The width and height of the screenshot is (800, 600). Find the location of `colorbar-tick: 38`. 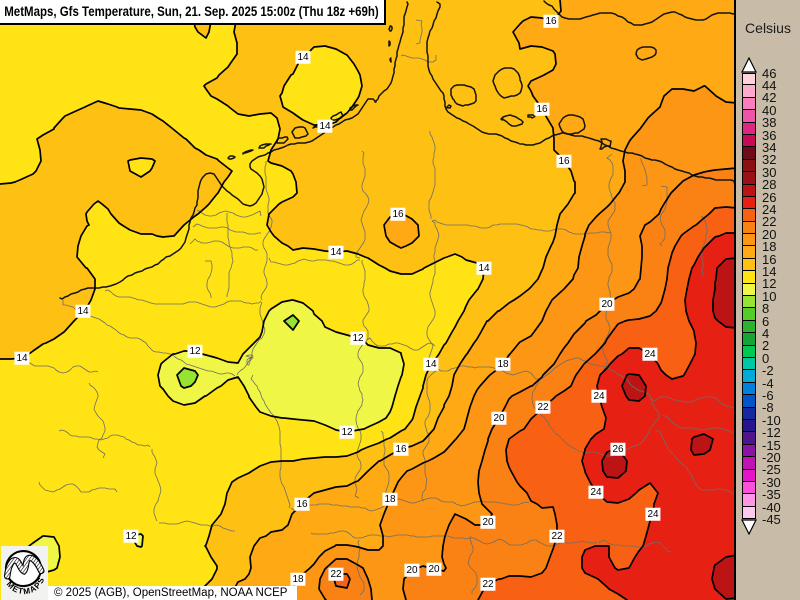

colorbar-tick: 38 is located at coordinates (769, 123).